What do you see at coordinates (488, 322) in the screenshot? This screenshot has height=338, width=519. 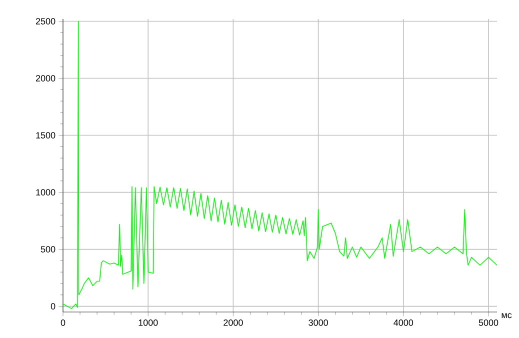 I see `x-tick-label: 5000` at bounding box center [488, 322].